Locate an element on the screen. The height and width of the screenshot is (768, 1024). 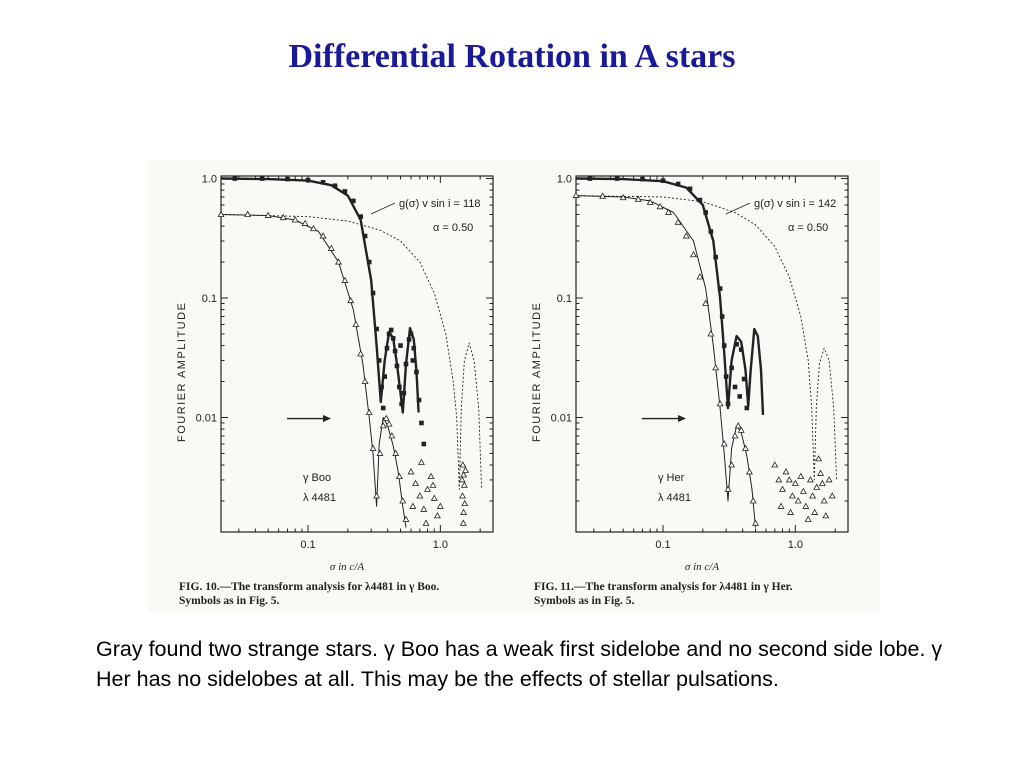
legend-vsini: g(σ) v sin i = 142 is located at coordinates (795, 204).